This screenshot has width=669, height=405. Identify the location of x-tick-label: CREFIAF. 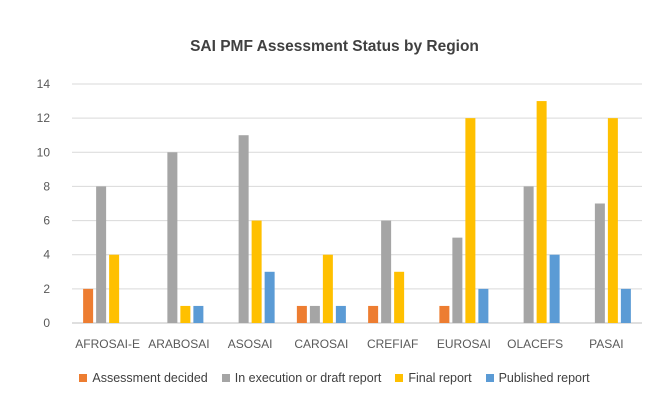
(392, 344).